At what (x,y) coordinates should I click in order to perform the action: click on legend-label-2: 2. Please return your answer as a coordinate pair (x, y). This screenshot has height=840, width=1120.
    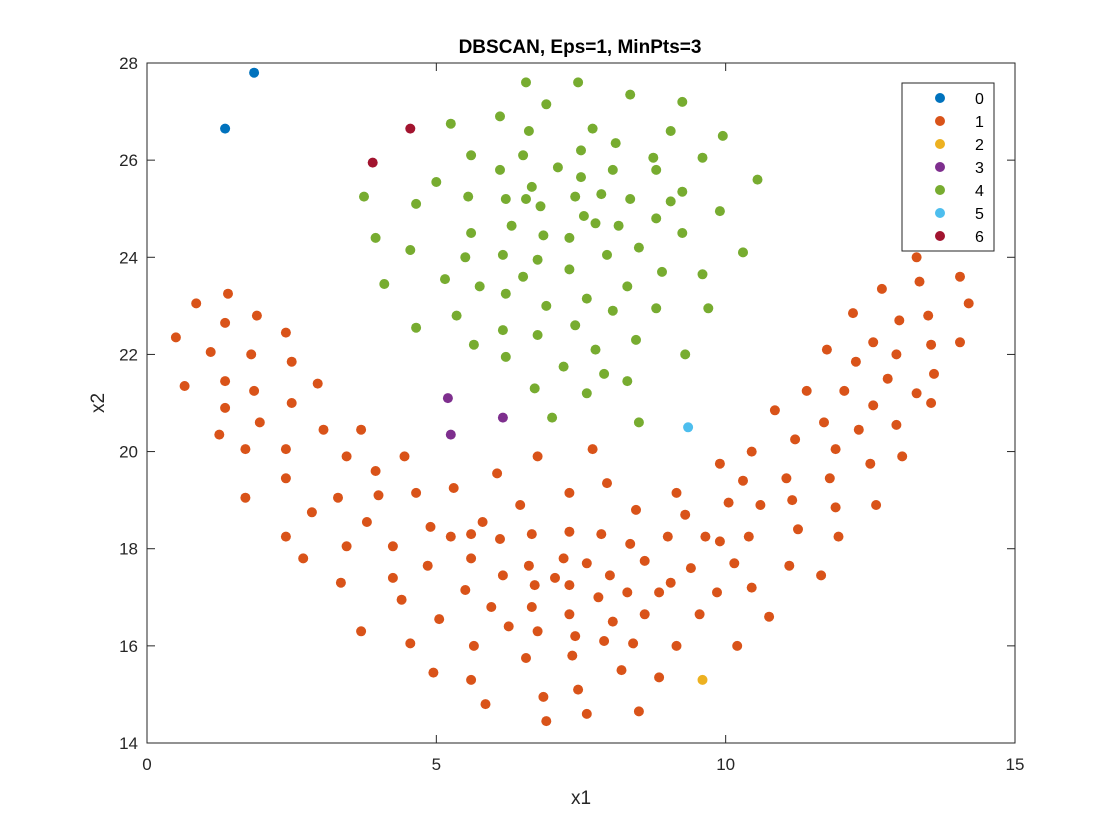
    Looking at the image, I should click on (979, 145).